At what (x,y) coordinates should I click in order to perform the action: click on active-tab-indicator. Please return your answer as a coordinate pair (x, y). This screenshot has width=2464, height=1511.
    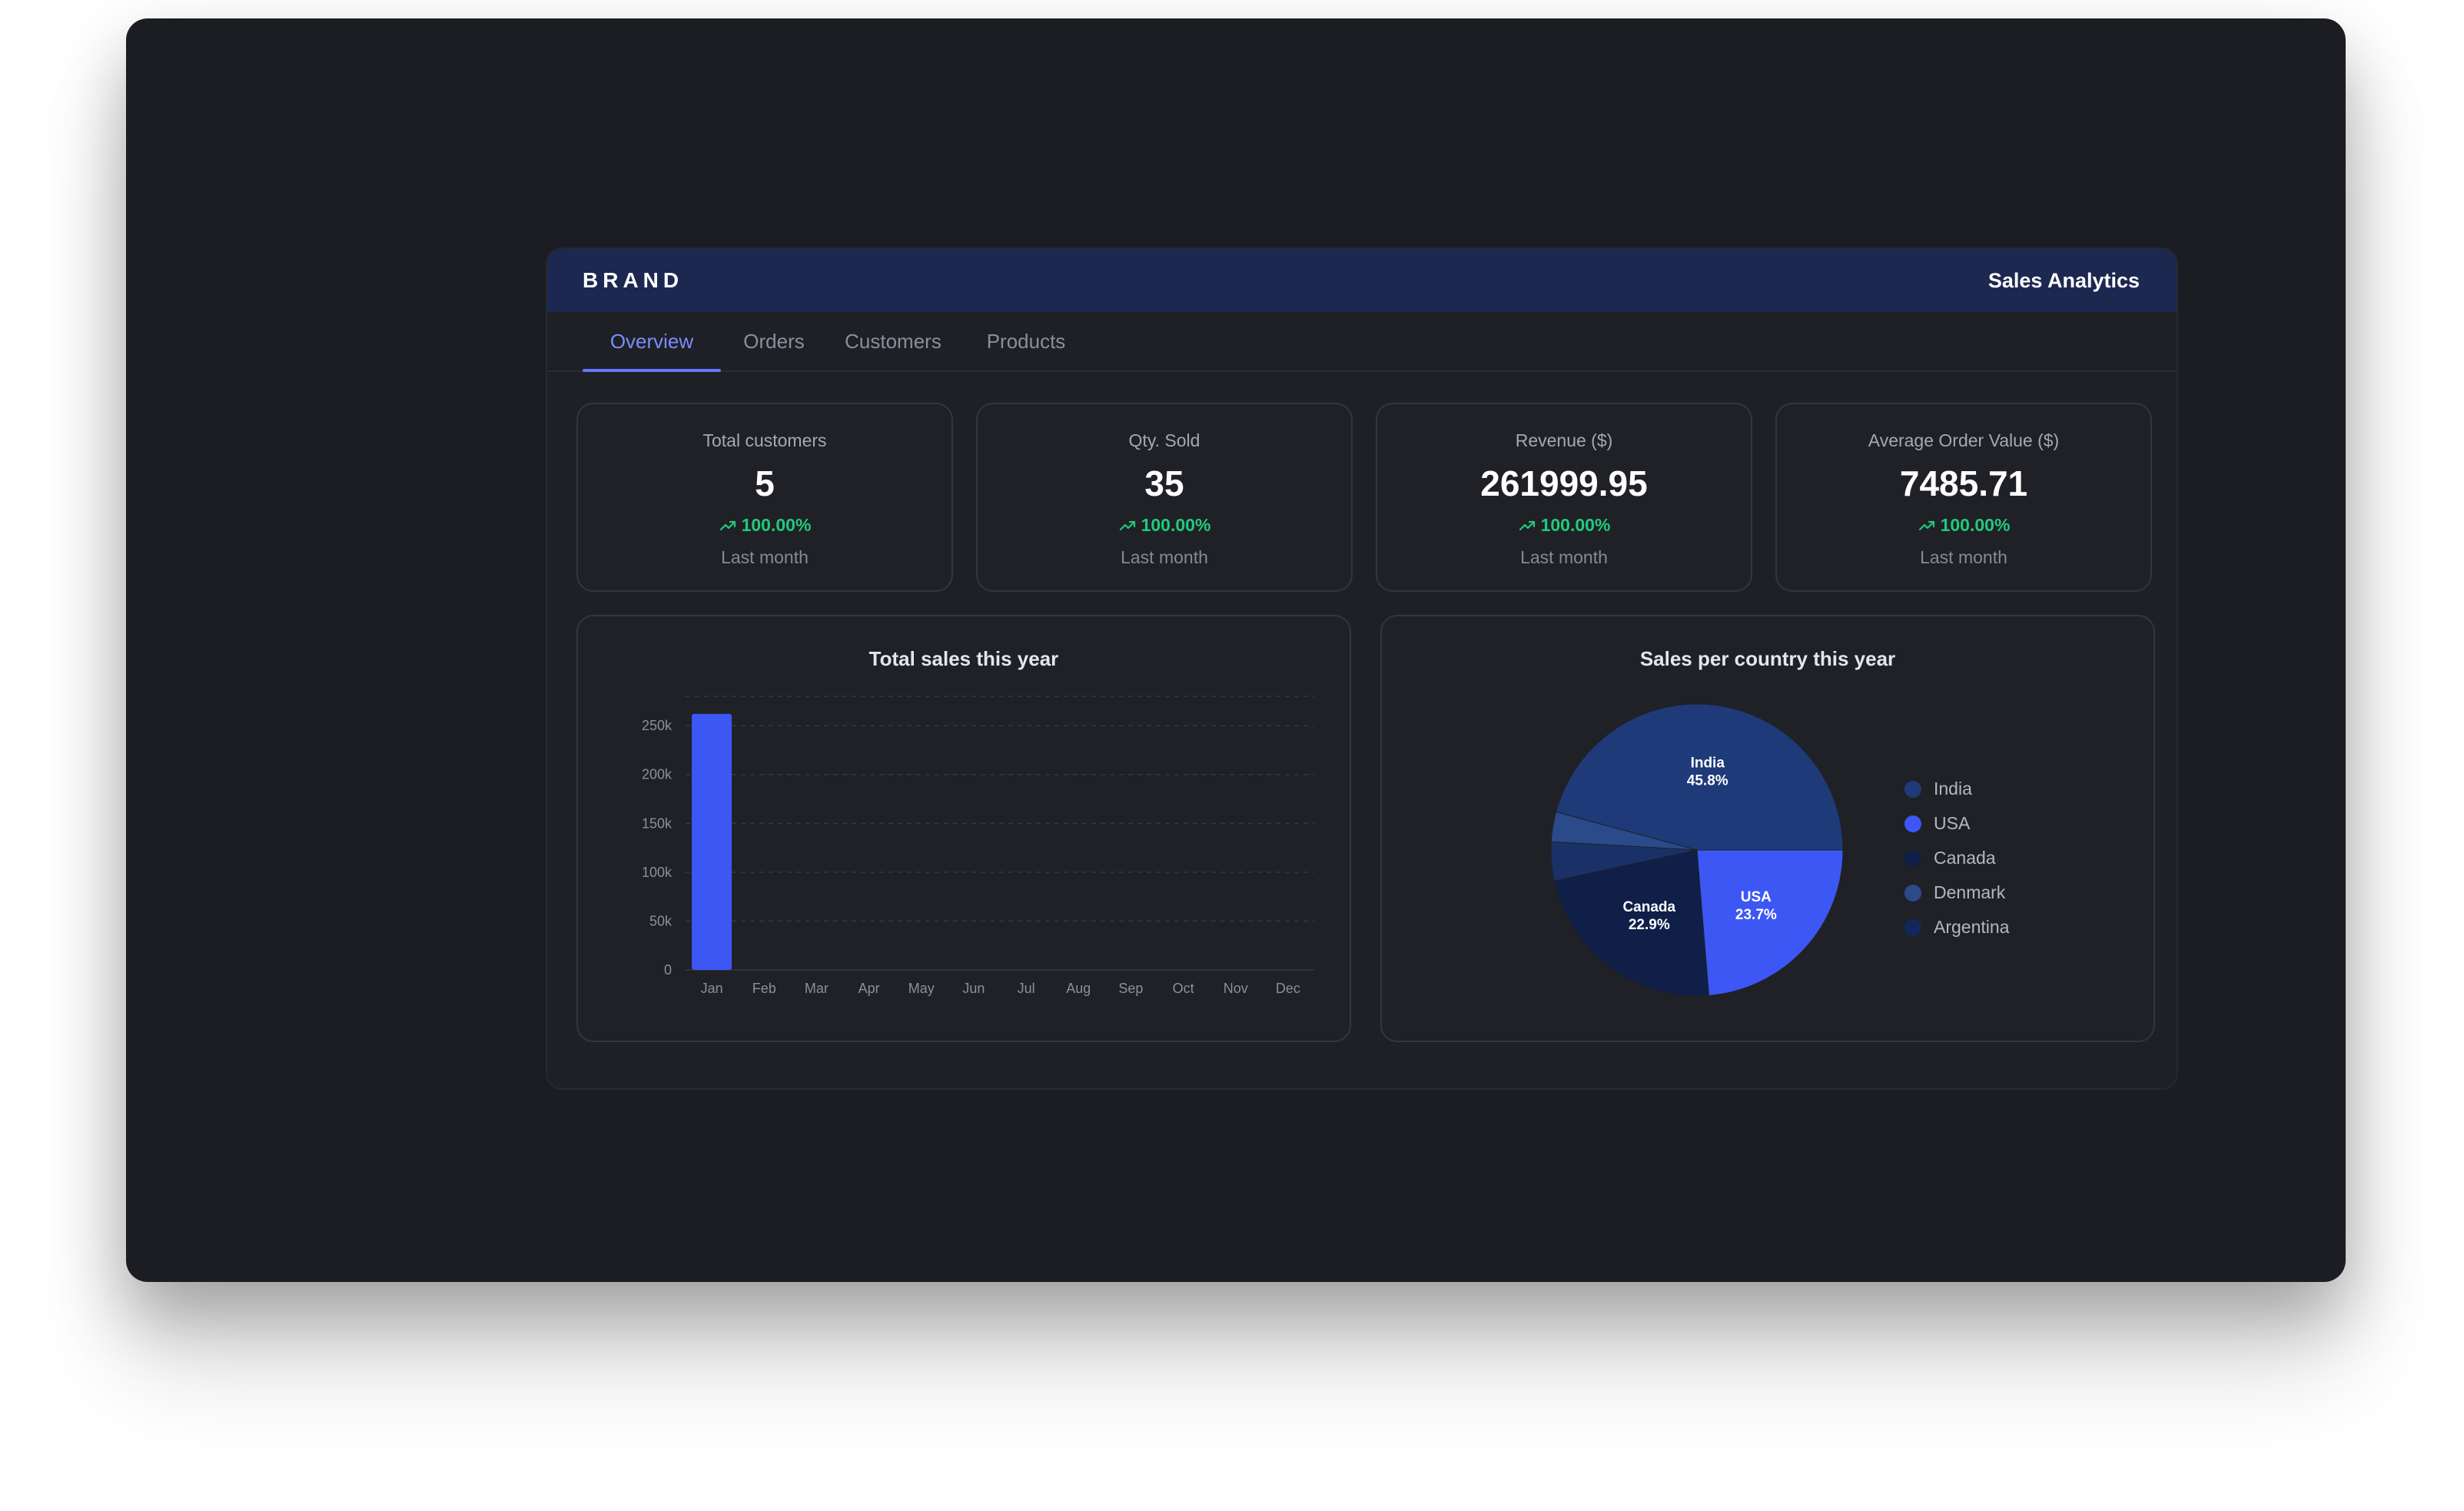
    Looking at the image, I should click on (652, 370).